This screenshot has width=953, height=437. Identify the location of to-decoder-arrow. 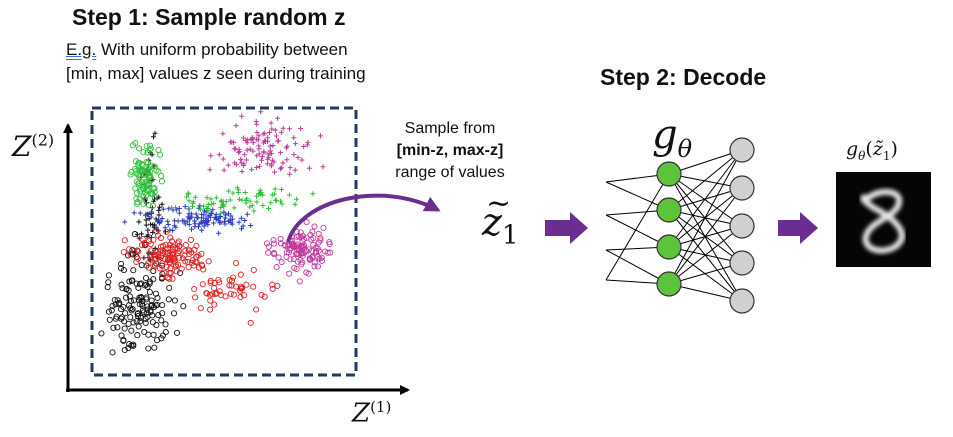
(566, 228).